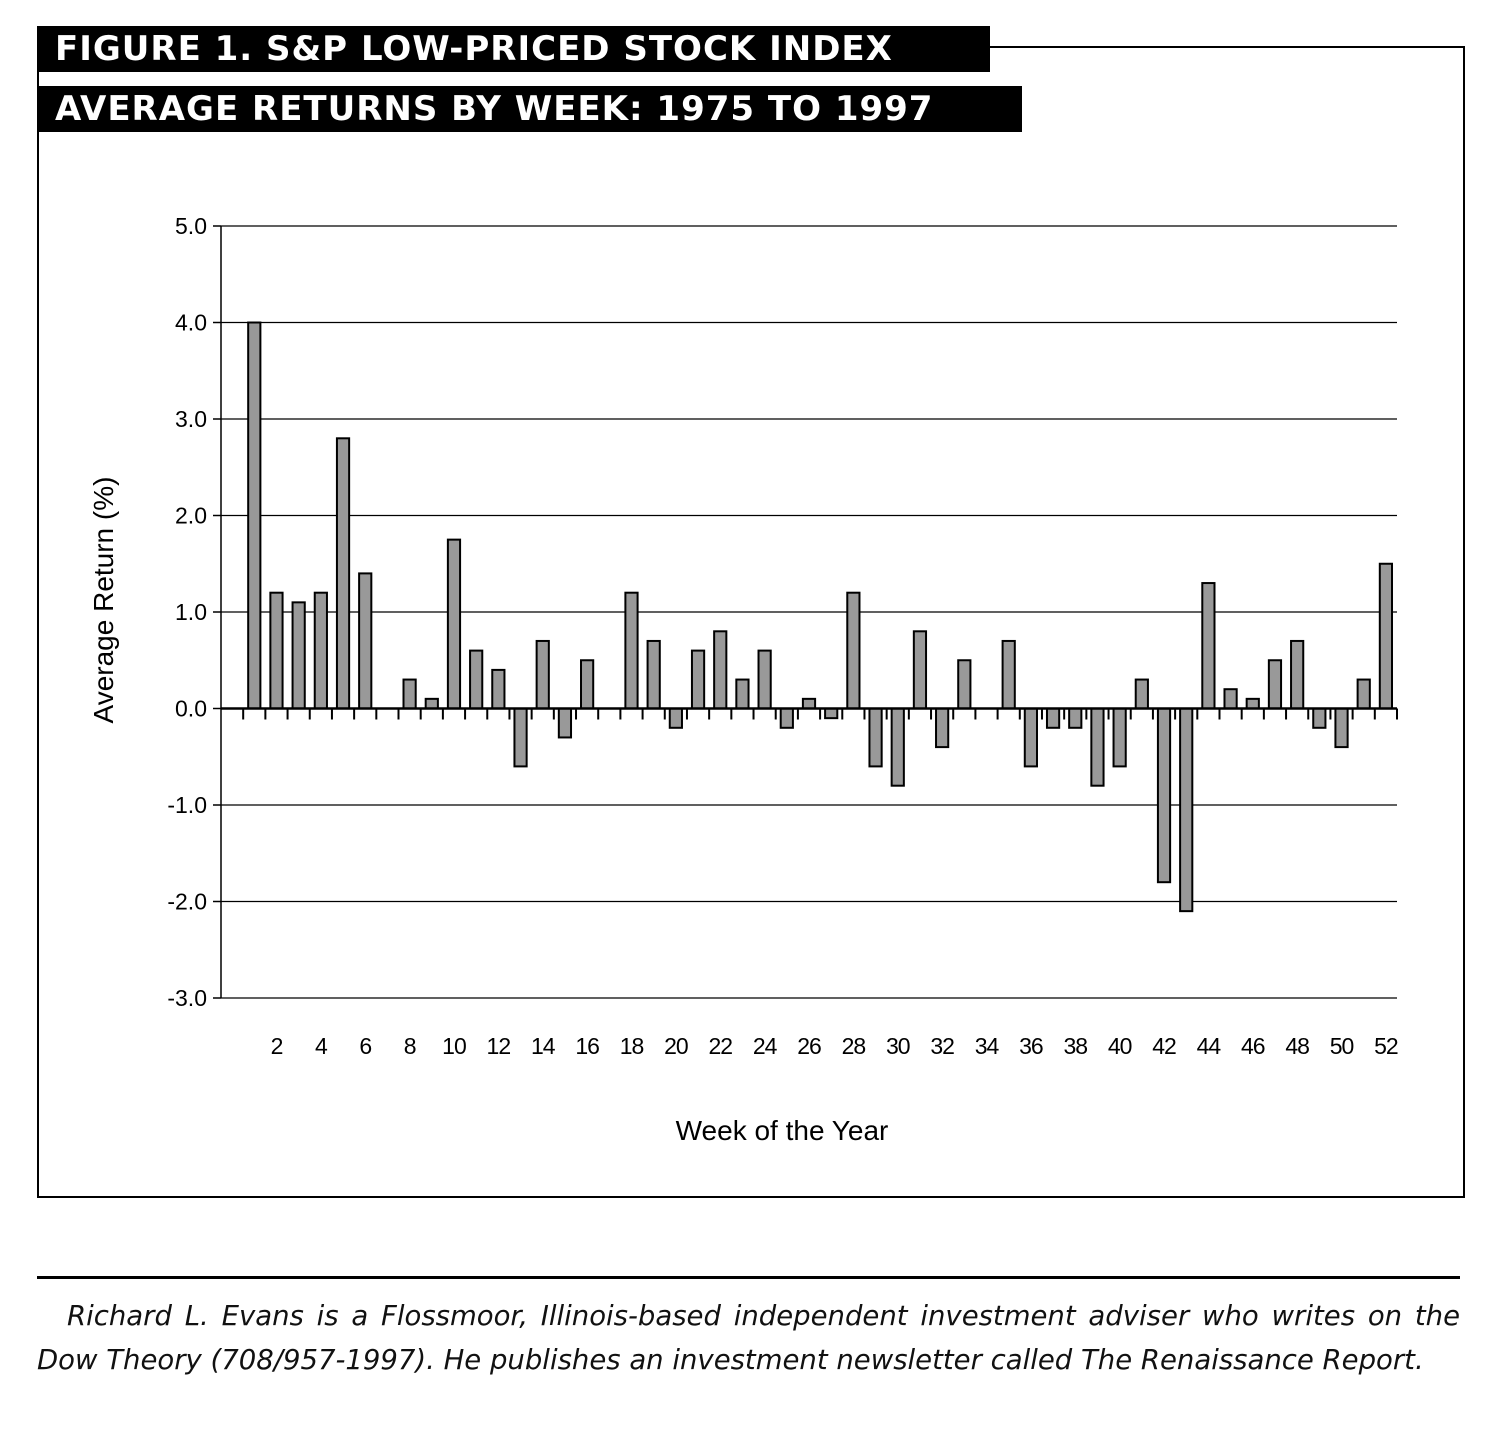  What do you see at coordinates (187, 805) in the screenshot?
I see `y-tick-label: -1.0` at bounding box center [187, 805].